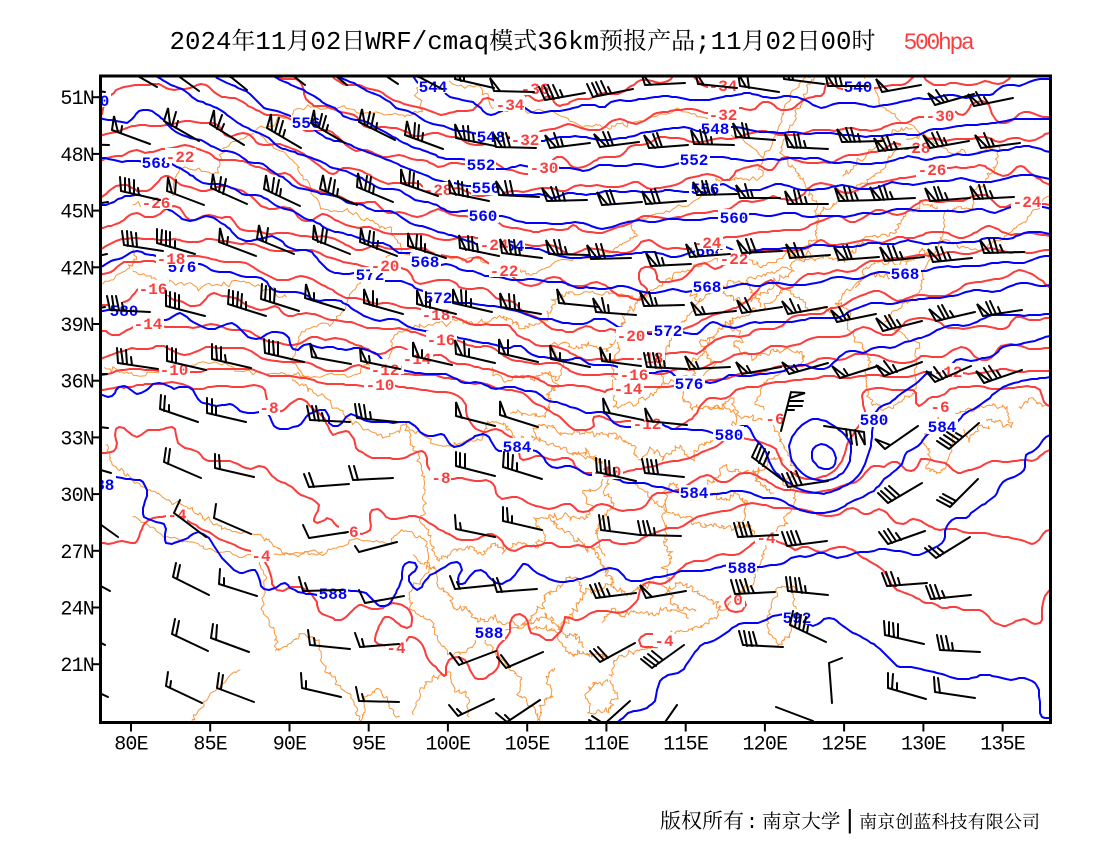 Image resolution: width=1100 pixels, height=850 pixels. Describe the element at coordinates (77, 326) in the screenshot. I see `svg-text: 39N` at that location.